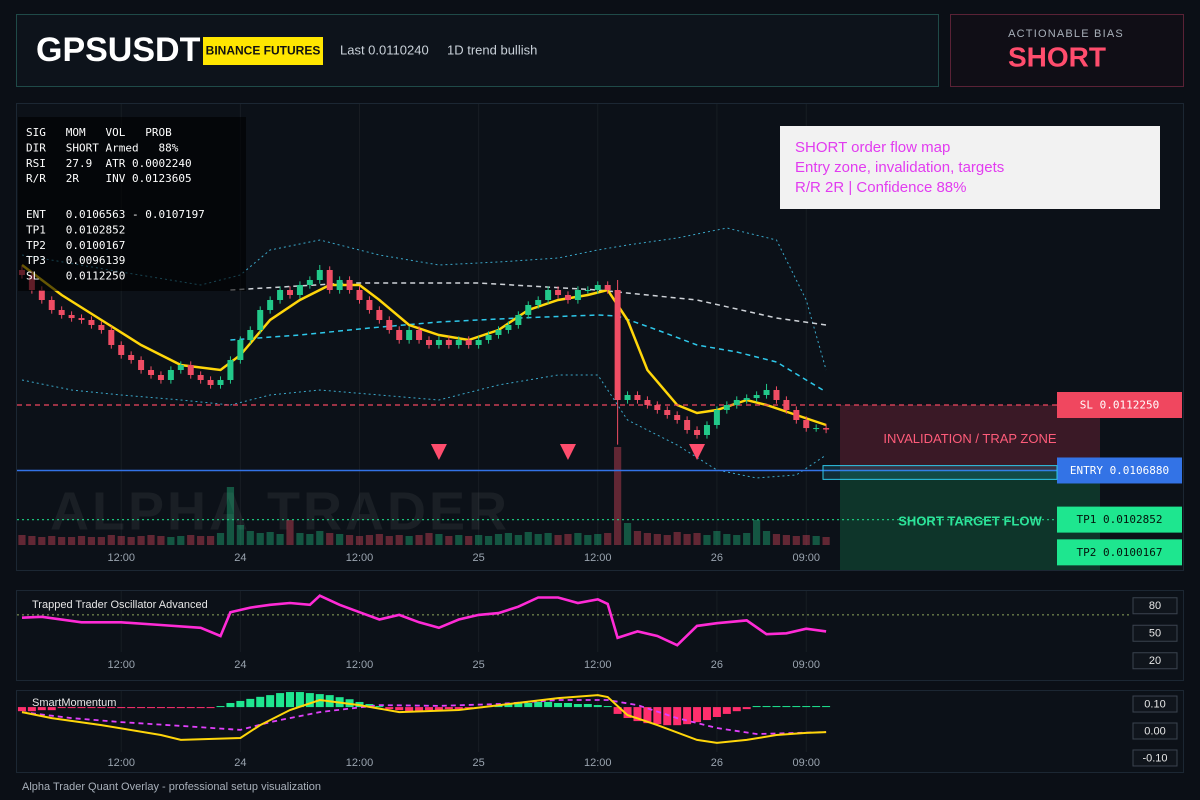 The image size is (1200, 800). Describe the element at coordinates (940, 472) in the screenshot. I see `entry-zone` at that location.